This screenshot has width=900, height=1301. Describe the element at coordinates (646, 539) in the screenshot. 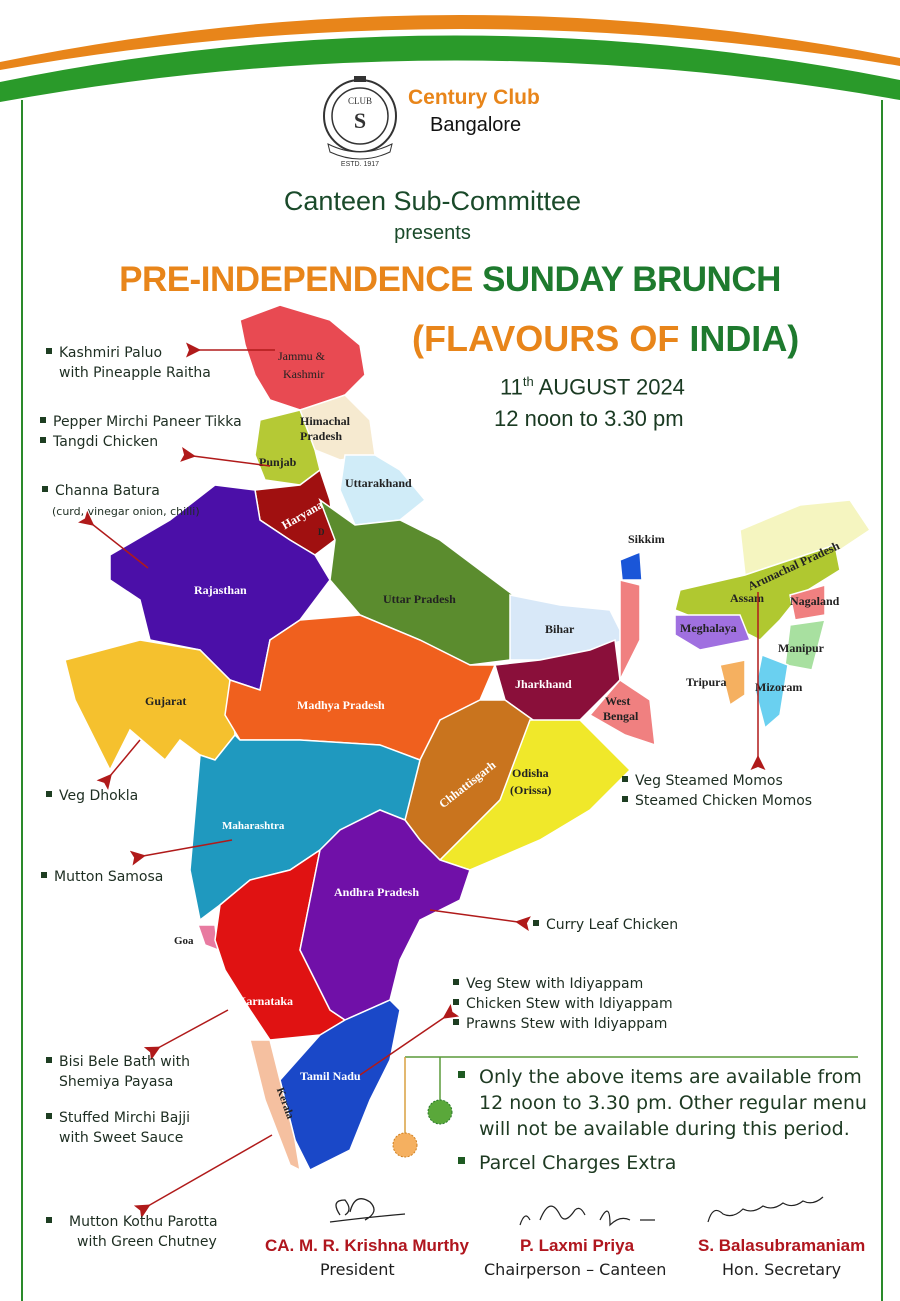

I see `label-sikkim: Sikkim` at that location.